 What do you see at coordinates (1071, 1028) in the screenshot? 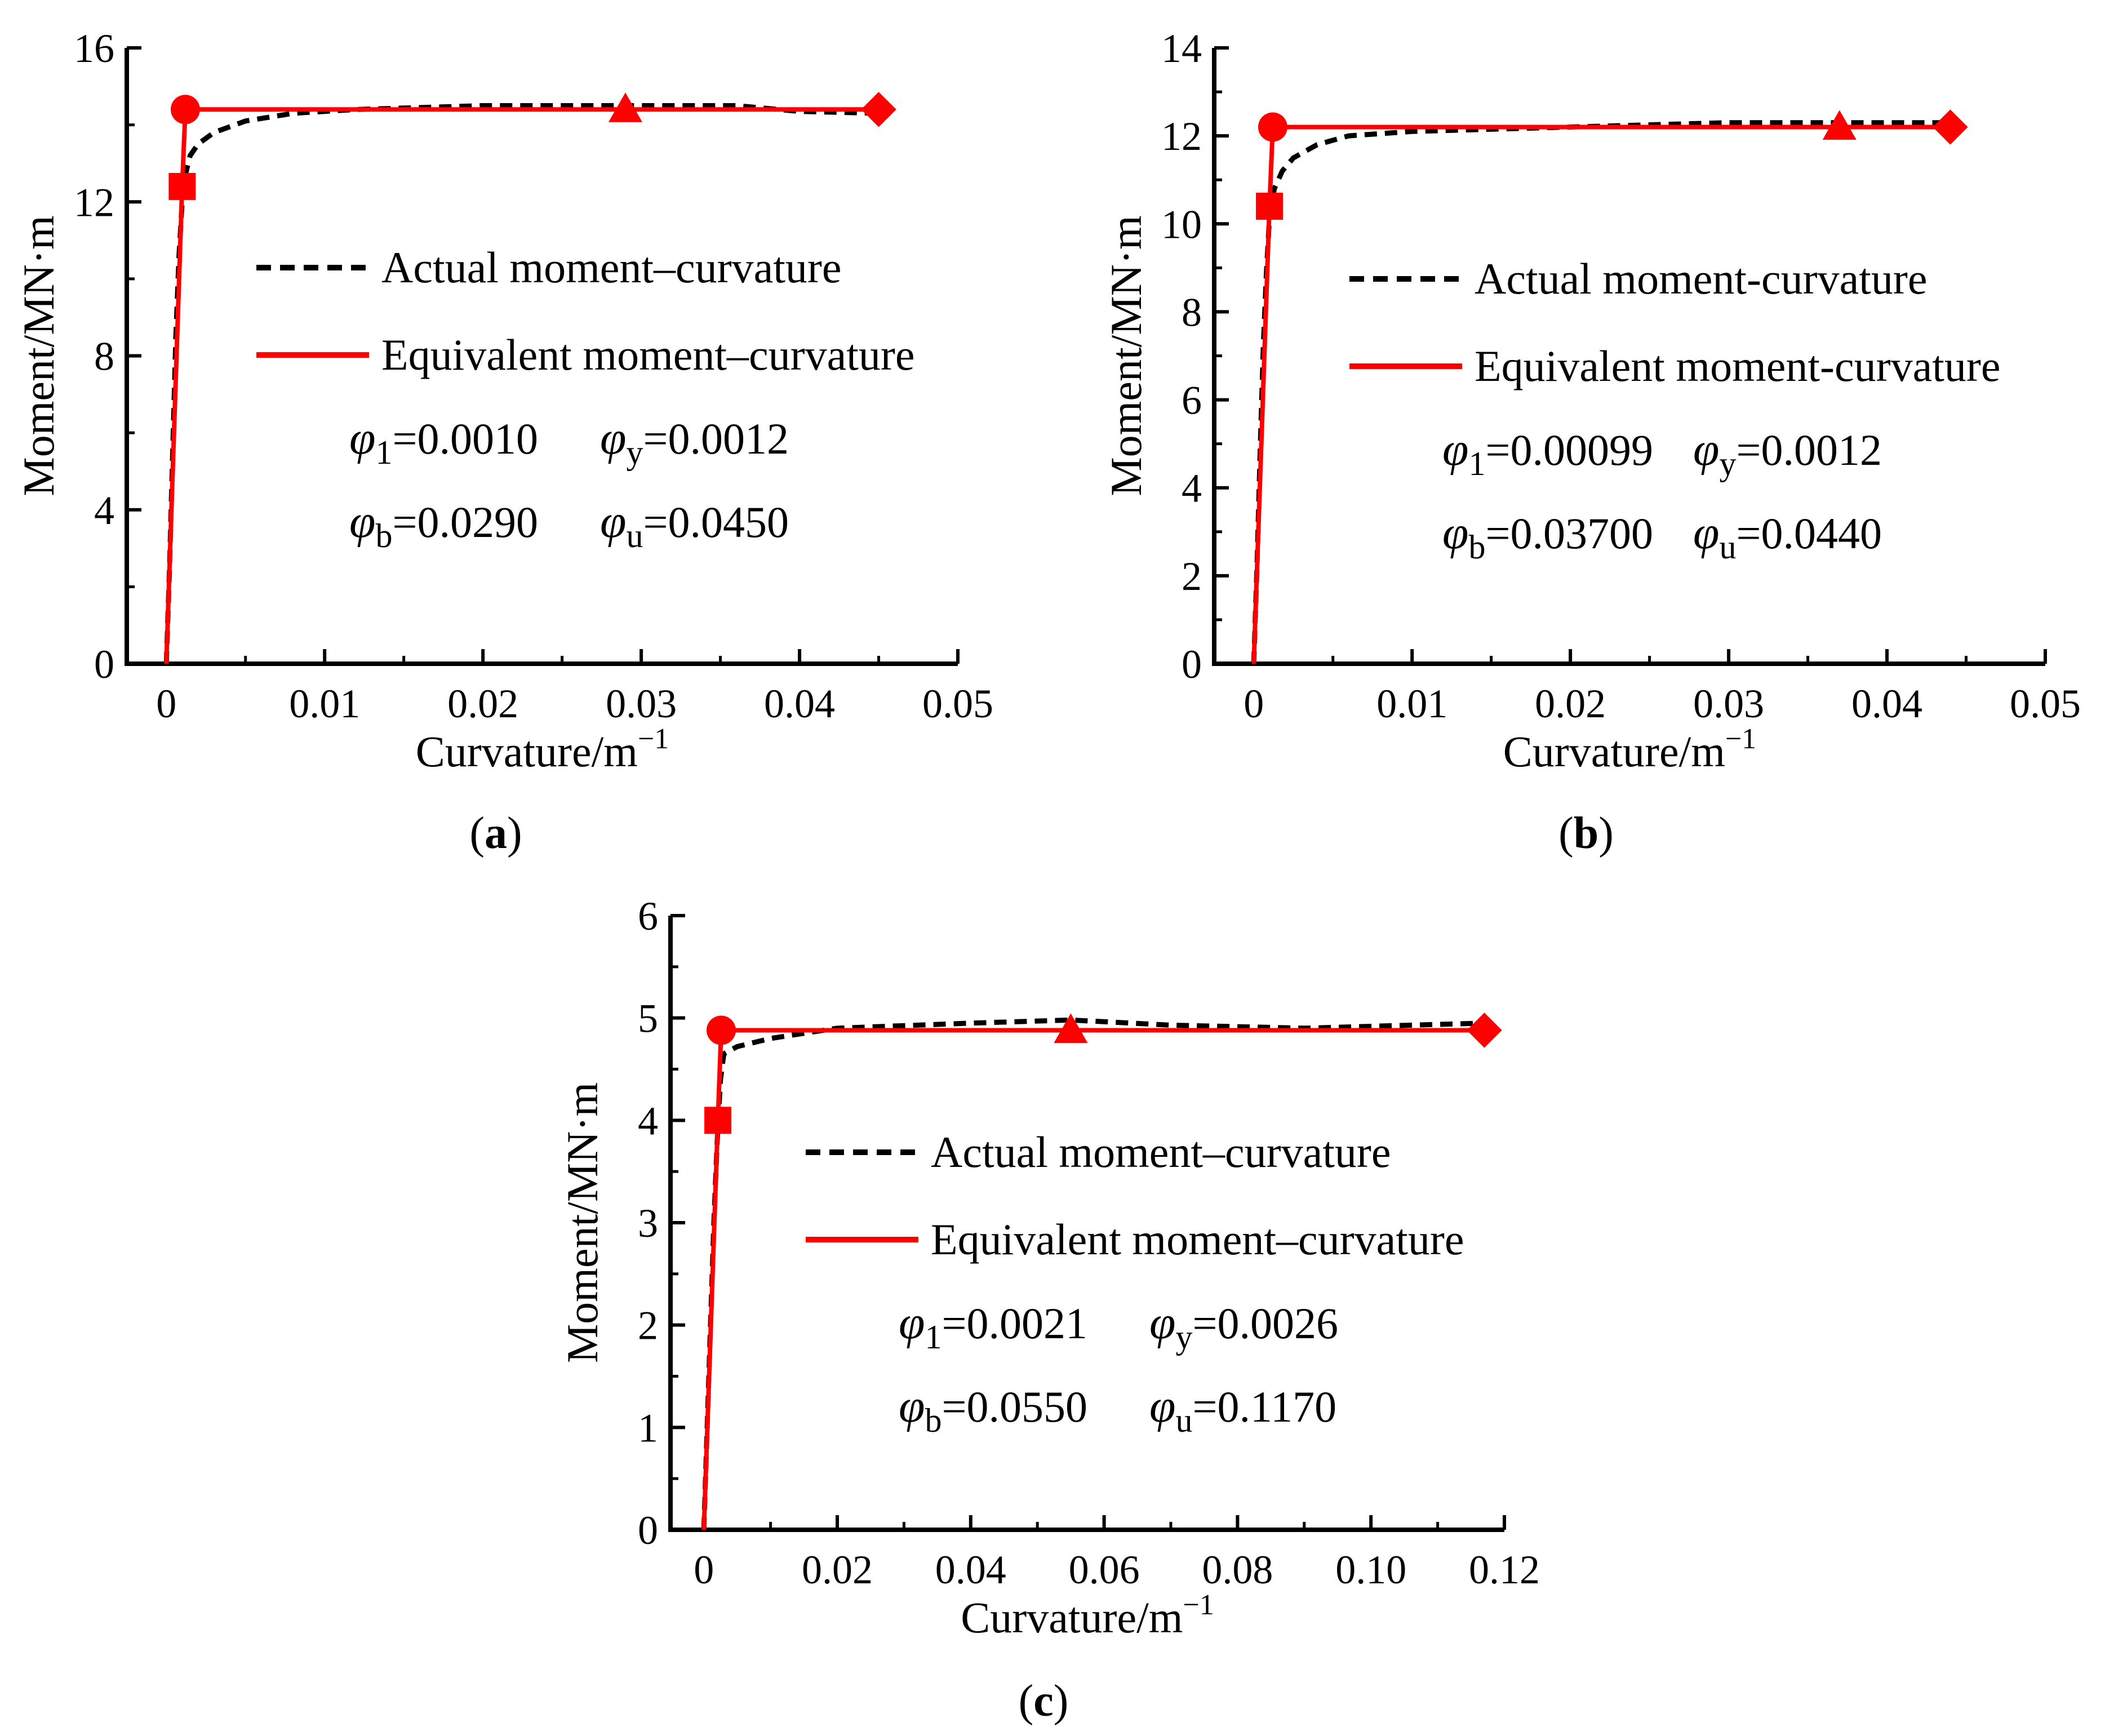
I see `marker-triangle` at bounding box center [1071, 1028].